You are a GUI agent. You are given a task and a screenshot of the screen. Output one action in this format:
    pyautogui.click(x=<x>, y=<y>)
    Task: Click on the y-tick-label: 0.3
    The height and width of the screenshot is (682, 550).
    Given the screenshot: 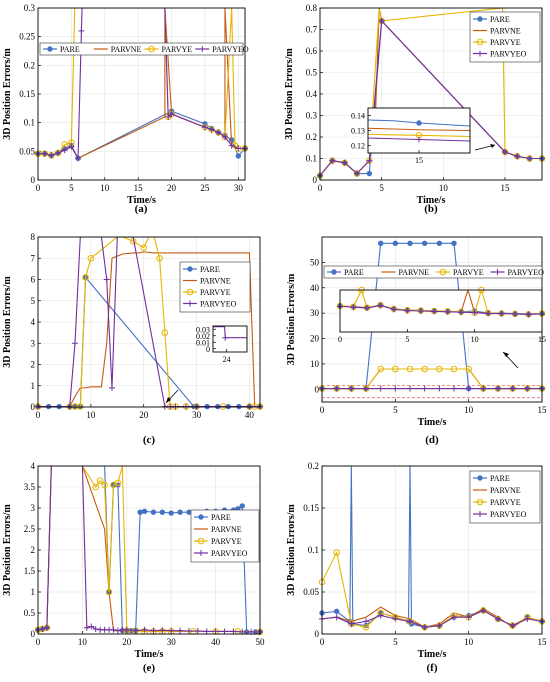 What is the action you would take?
    pyautogui.click(x=30, y=8)
    